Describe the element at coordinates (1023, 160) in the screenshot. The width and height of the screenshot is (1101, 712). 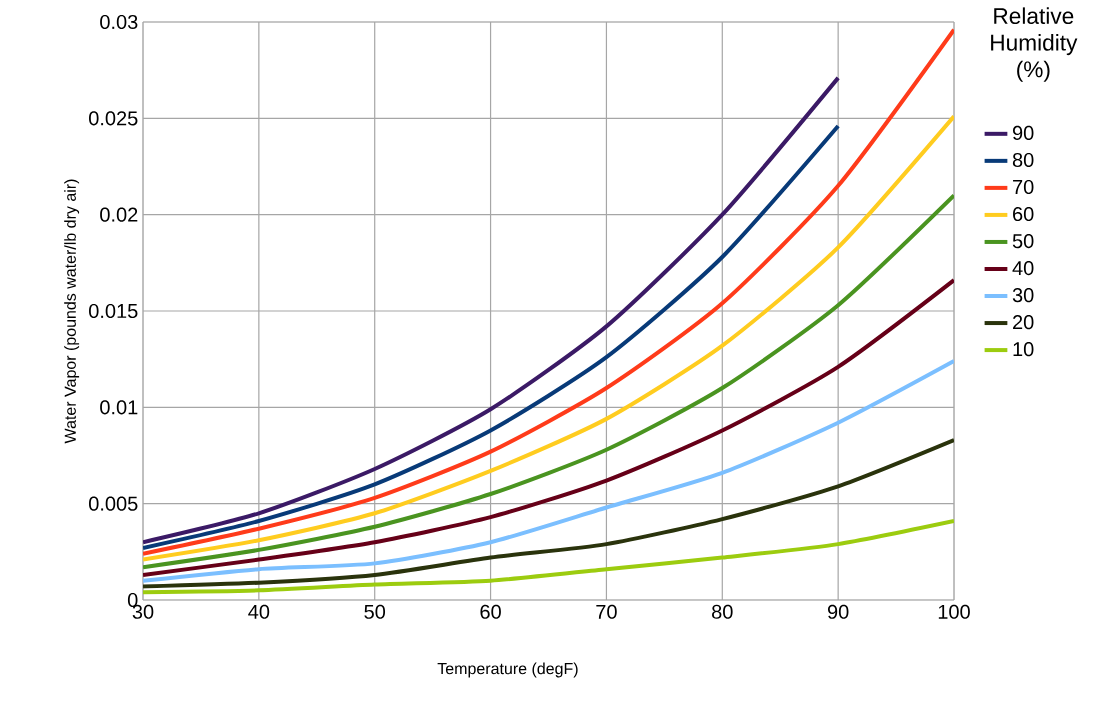
I see `legend-label: 80` at that location.